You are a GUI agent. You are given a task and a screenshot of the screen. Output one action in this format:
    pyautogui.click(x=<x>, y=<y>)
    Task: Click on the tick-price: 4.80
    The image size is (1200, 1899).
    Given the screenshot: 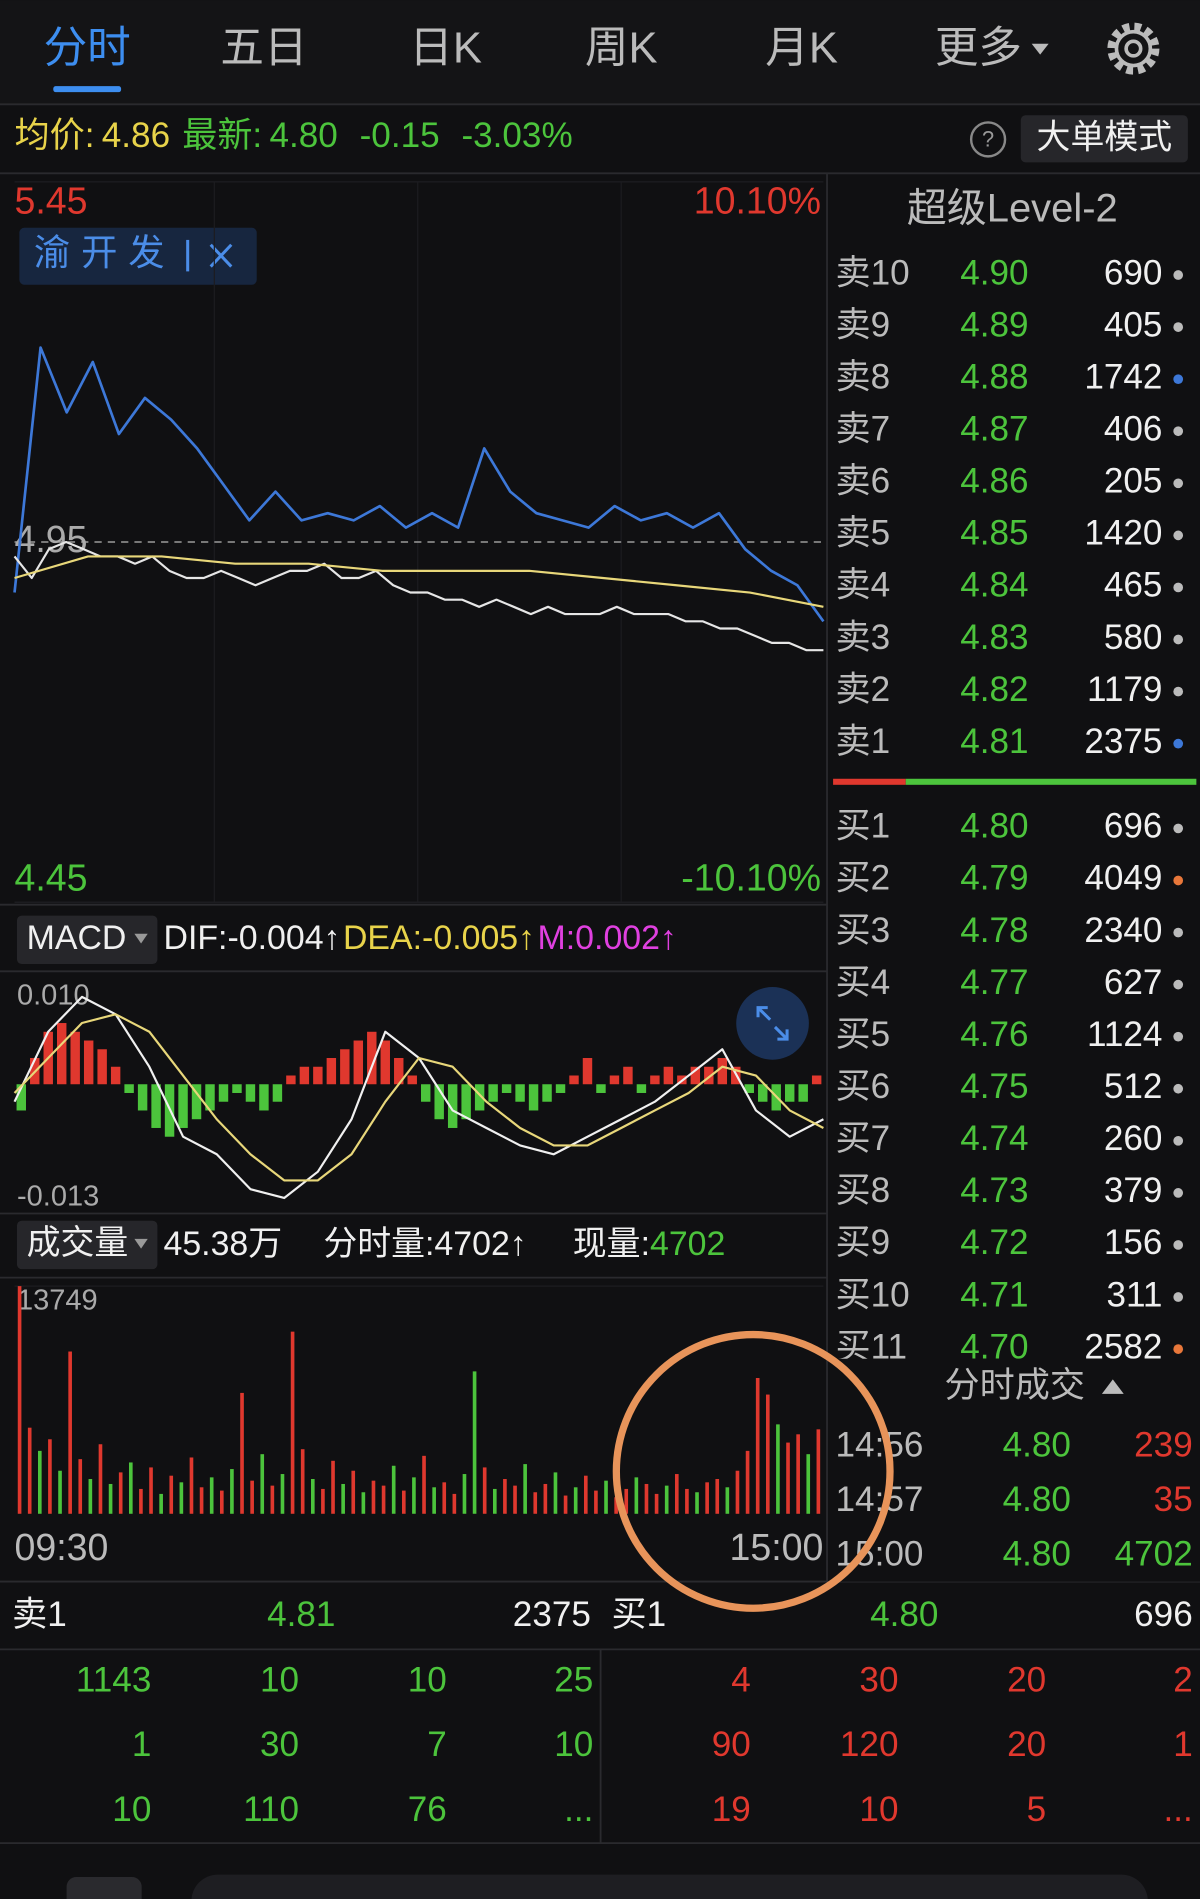 What is the action you would take?
    pyautogui.click(x=1037, y=1444)
    